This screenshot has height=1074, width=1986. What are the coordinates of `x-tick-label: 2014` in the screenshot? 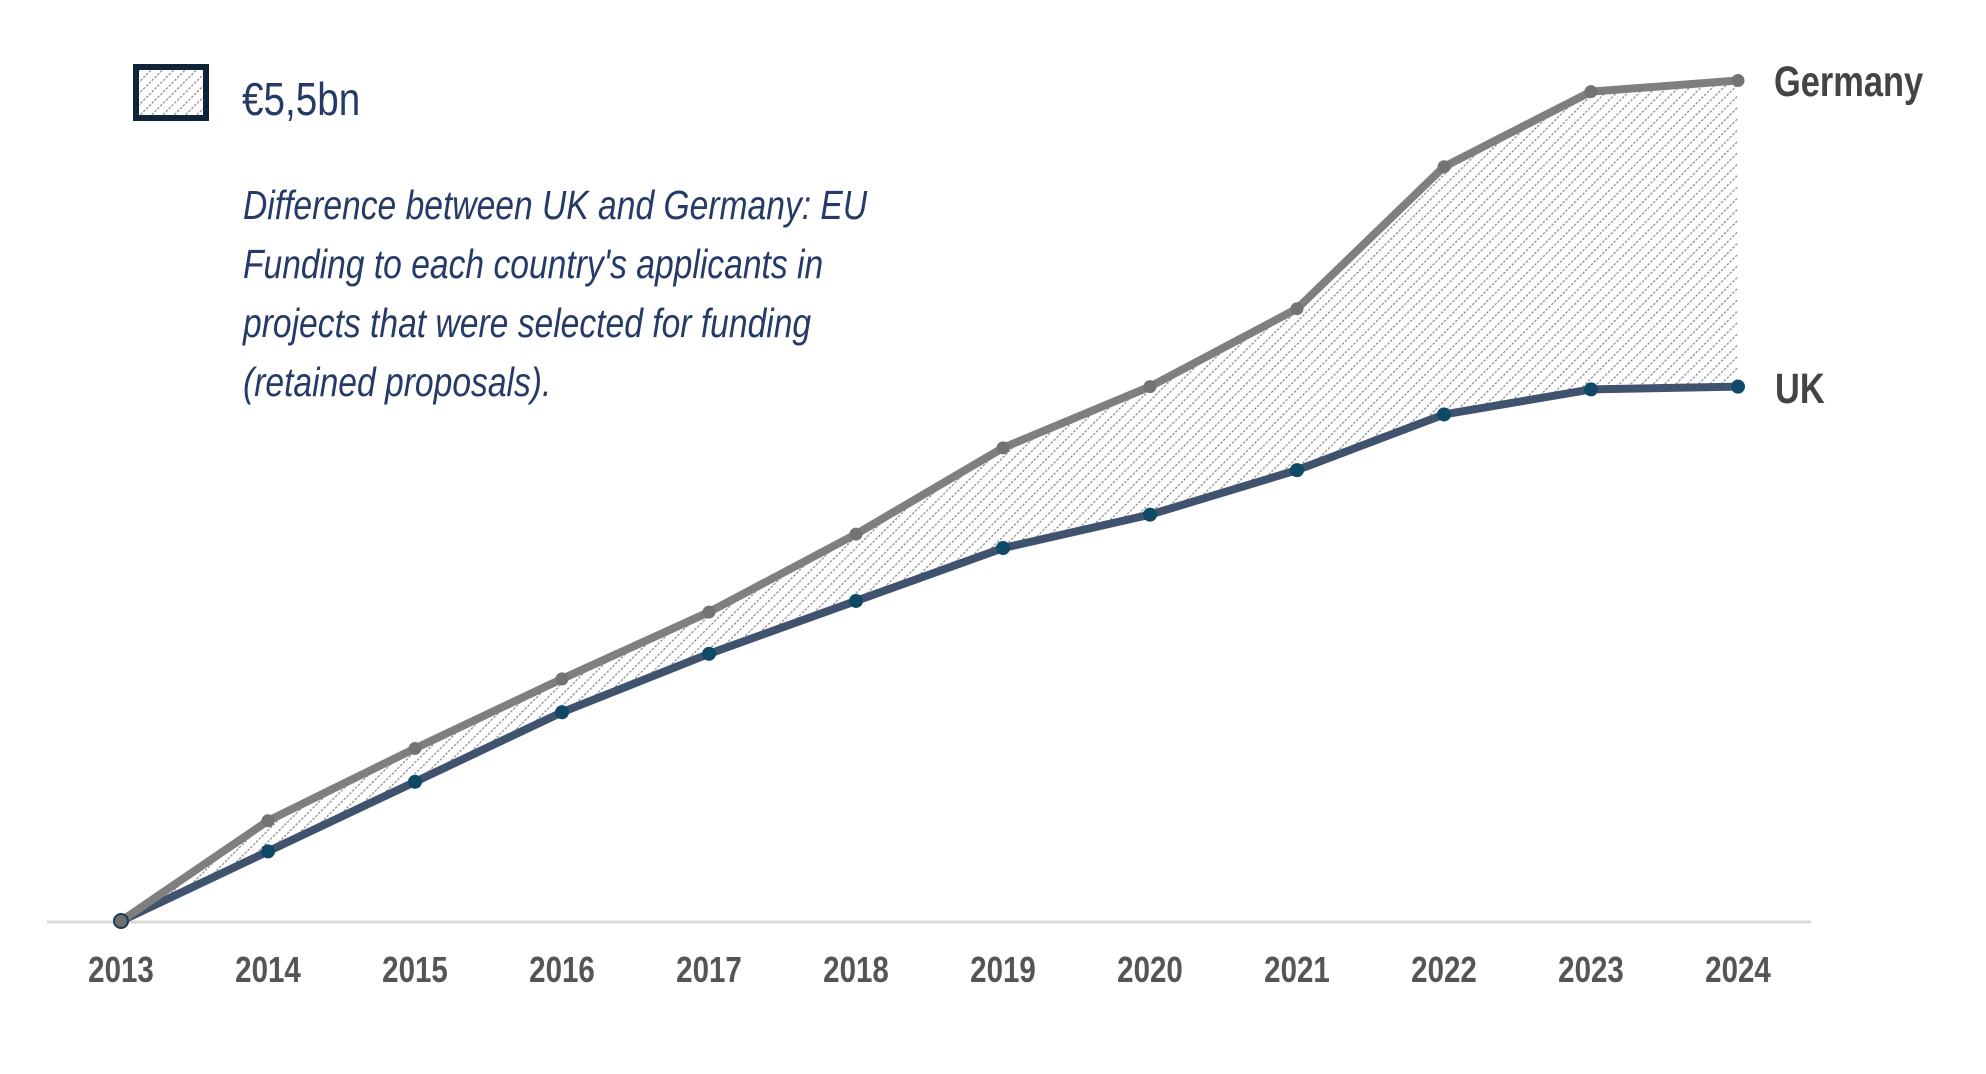 It's located at (268, 969).